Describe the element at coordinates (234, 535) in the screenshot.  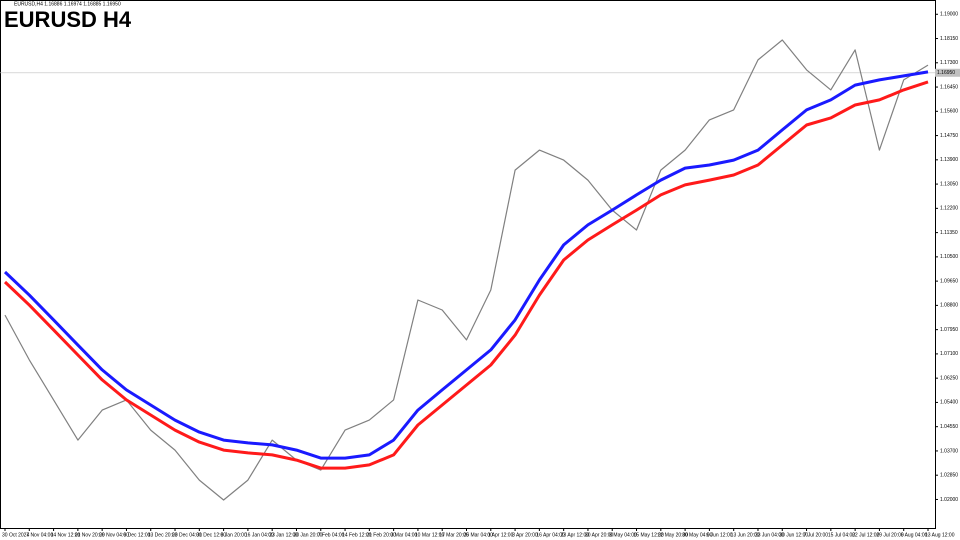
I see `x-tick-label: 8 Jan 20:00` at that location.